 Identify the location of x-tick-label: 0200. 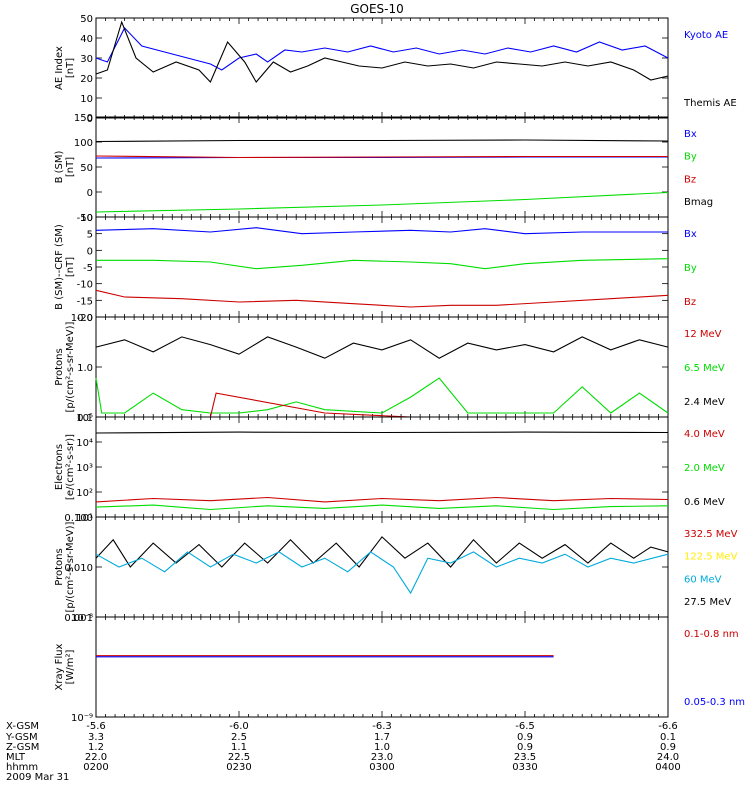
(95, 767).